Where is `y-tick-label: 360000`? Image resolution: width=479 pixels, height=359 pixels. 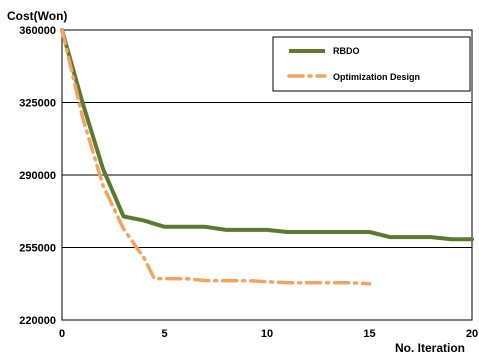 y-tick-label: 360000 is located at coordinates (37, 31).